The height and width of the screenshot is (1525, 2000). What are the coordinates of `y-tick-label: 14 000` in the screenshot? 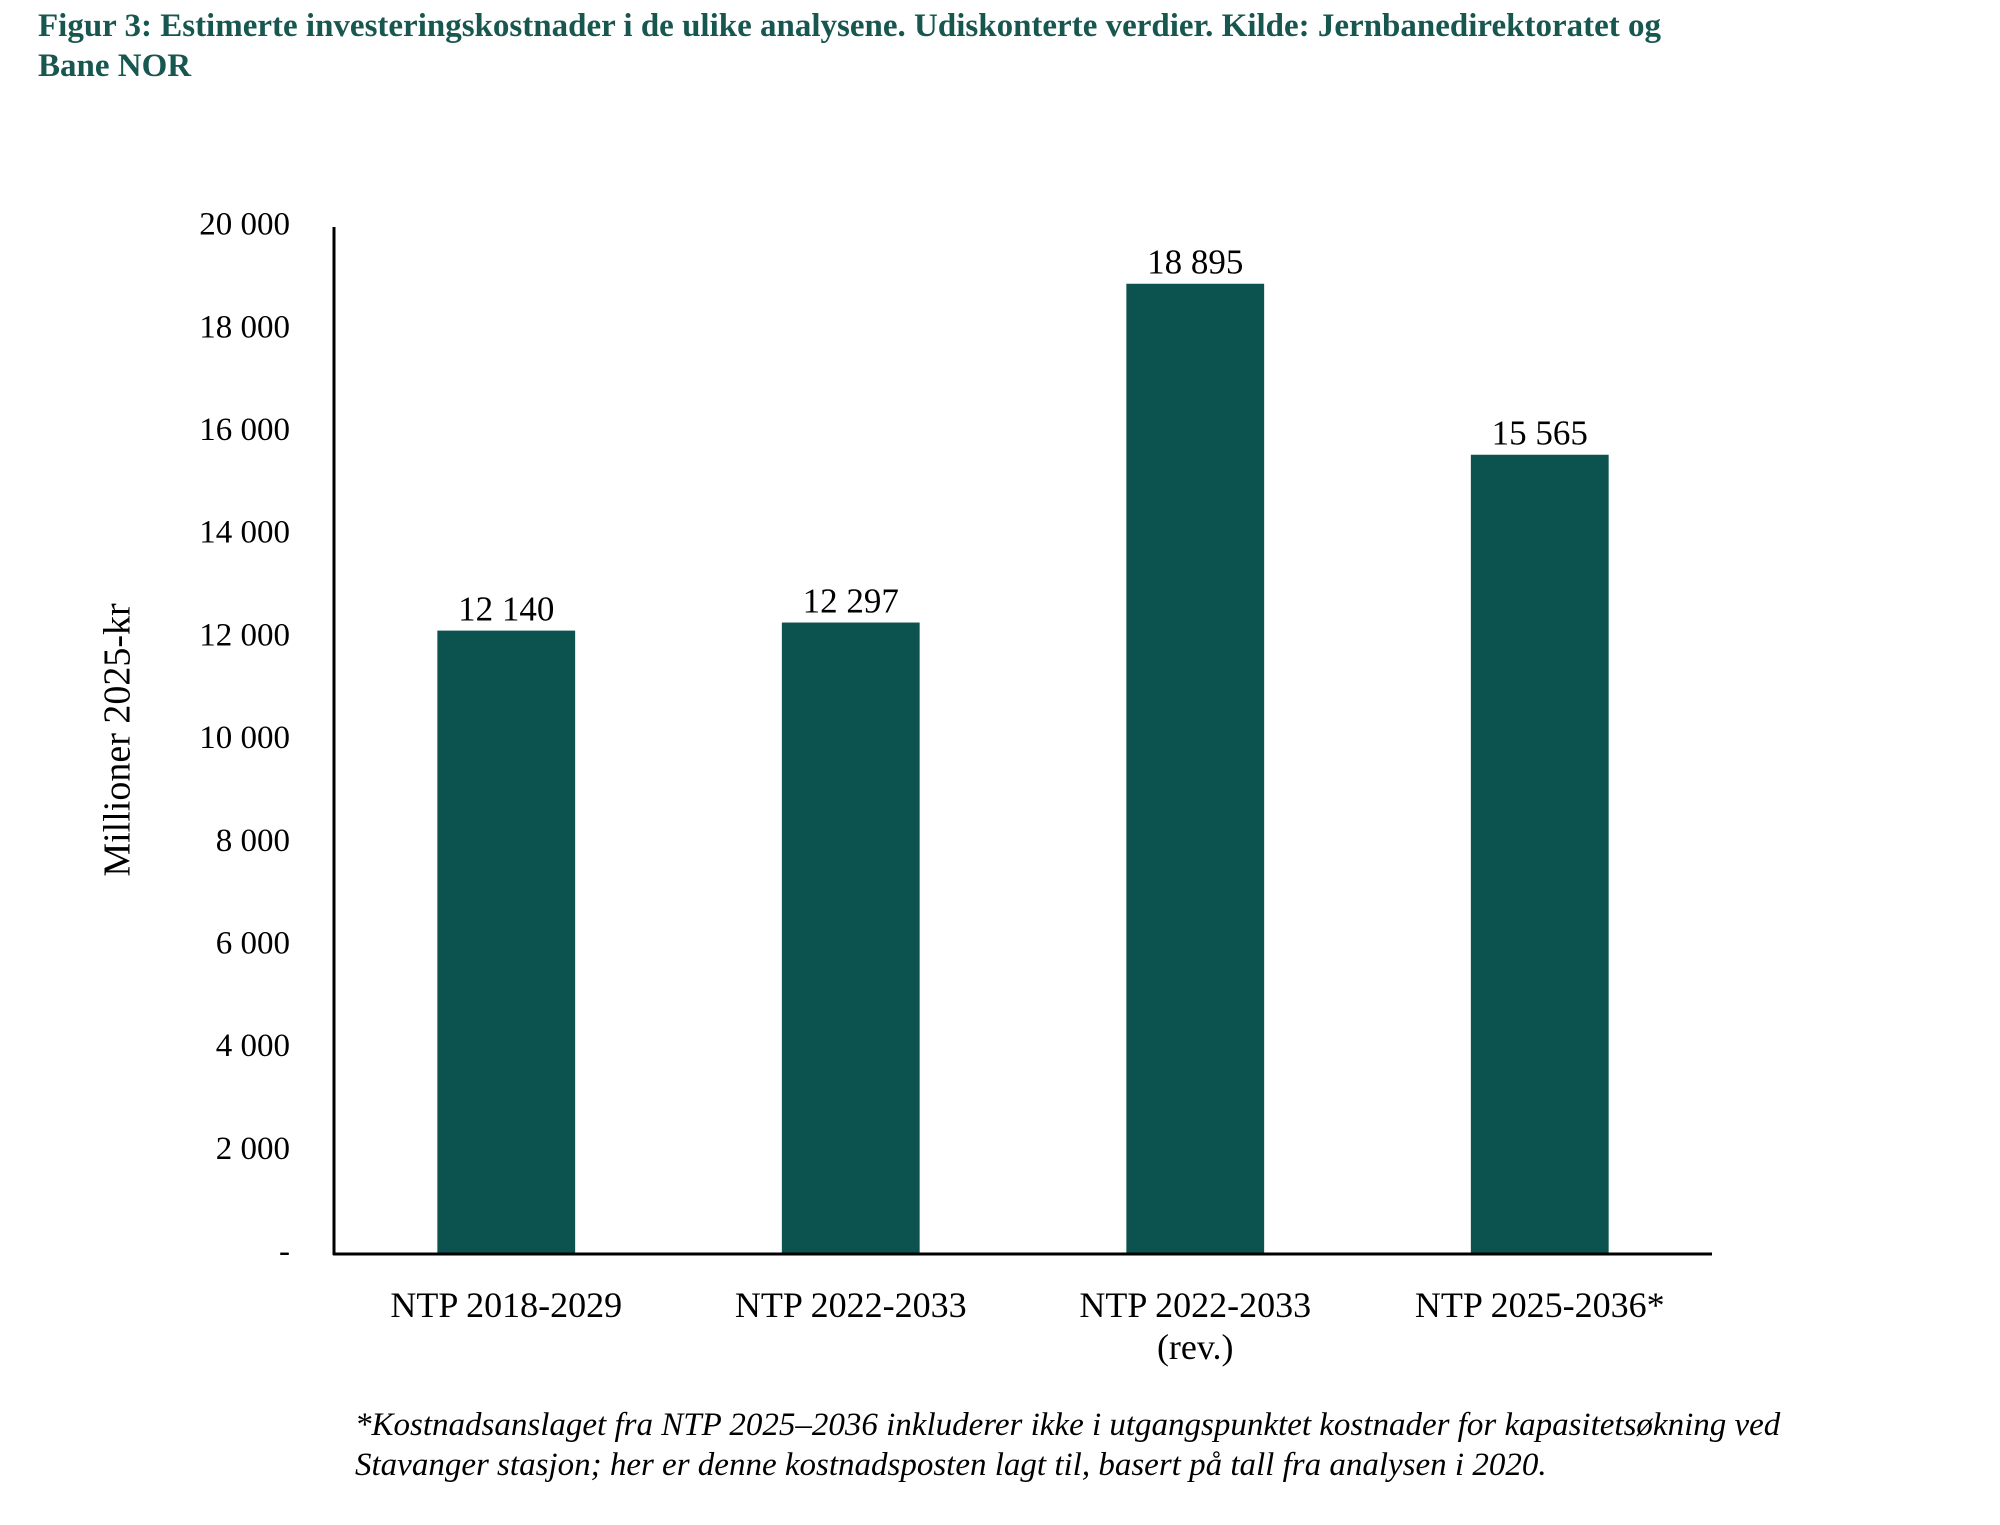 It's located at (244, 533).